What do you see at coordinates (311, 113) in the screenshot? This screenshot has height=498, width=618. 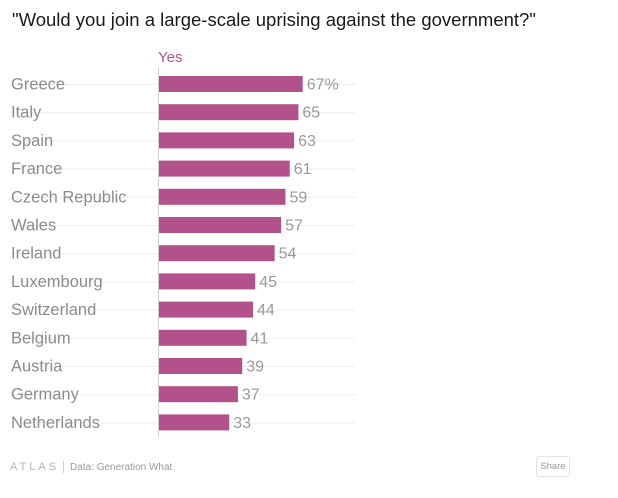 I see `data-label: 65` at bounding box center [311, 113].